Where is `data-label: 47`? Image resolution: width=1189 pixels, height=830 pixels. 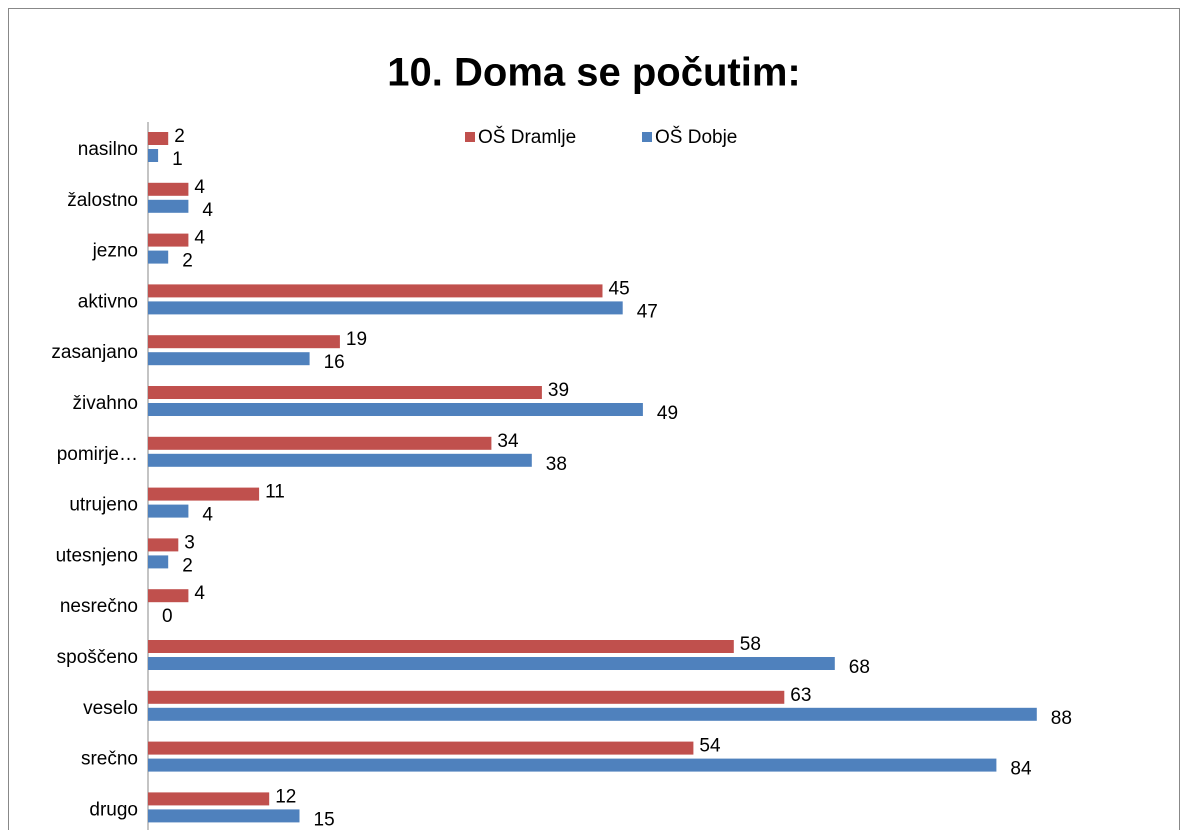 data-label: 47 is located at coordinates (647, 311).